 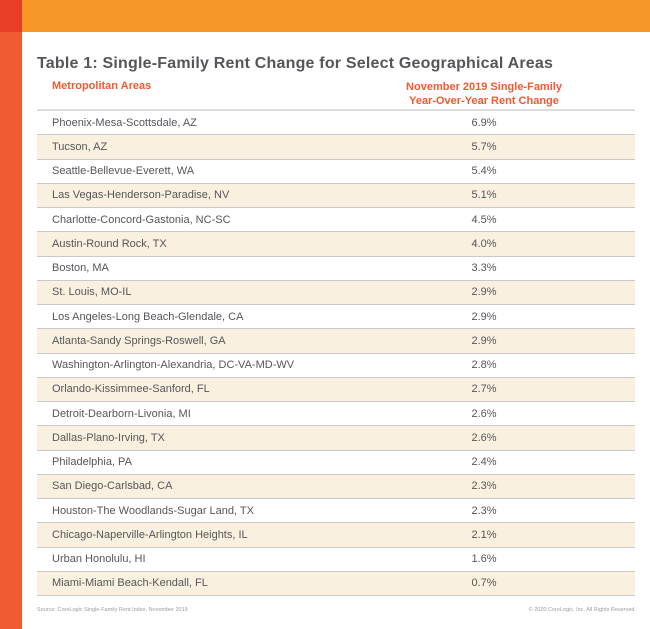 What do you see at coordinates (336, 16) in the screenshot?
I see `top-banner` at bounding box center [336, 16].